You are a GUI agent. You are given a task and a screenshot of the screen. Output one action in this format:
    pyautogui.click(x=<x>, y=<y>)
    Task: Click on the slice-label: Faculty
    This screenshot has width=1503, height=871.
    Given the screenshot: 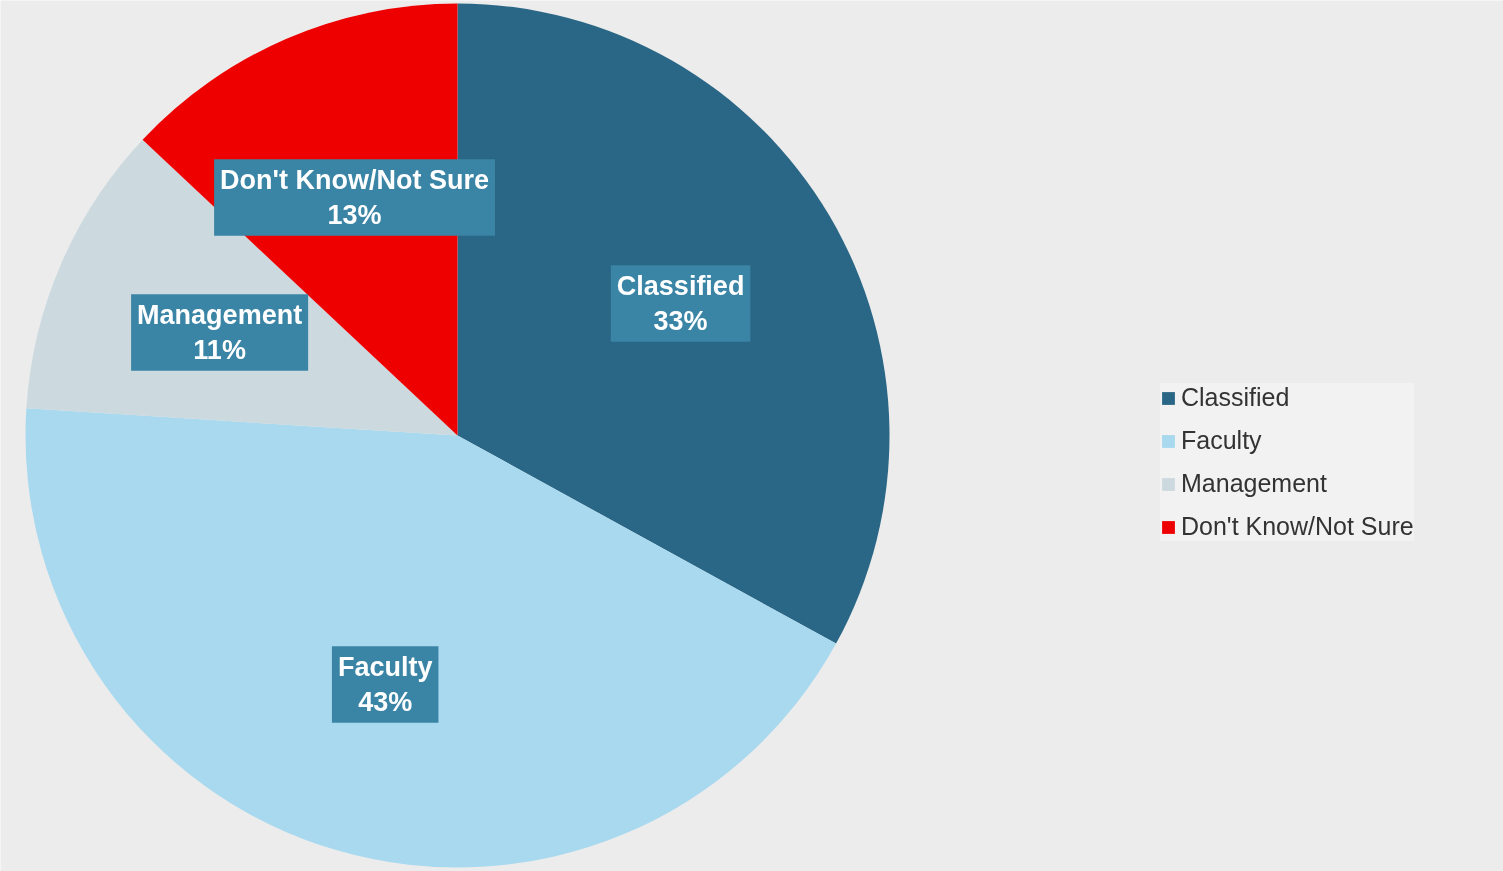 What is the action you would take?
    pyautogui.click(x=385, y=667)
    